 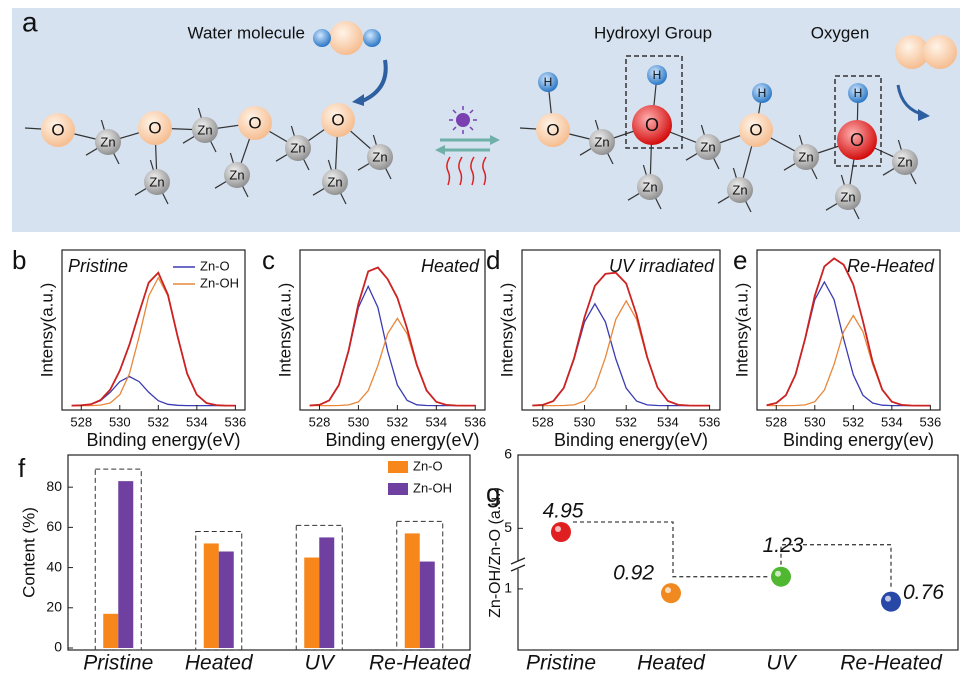 What do you see at coordinates (662, 266) in the screenshot?
I see `panel-title: UV irradiated` at bounding box center [662, 266].